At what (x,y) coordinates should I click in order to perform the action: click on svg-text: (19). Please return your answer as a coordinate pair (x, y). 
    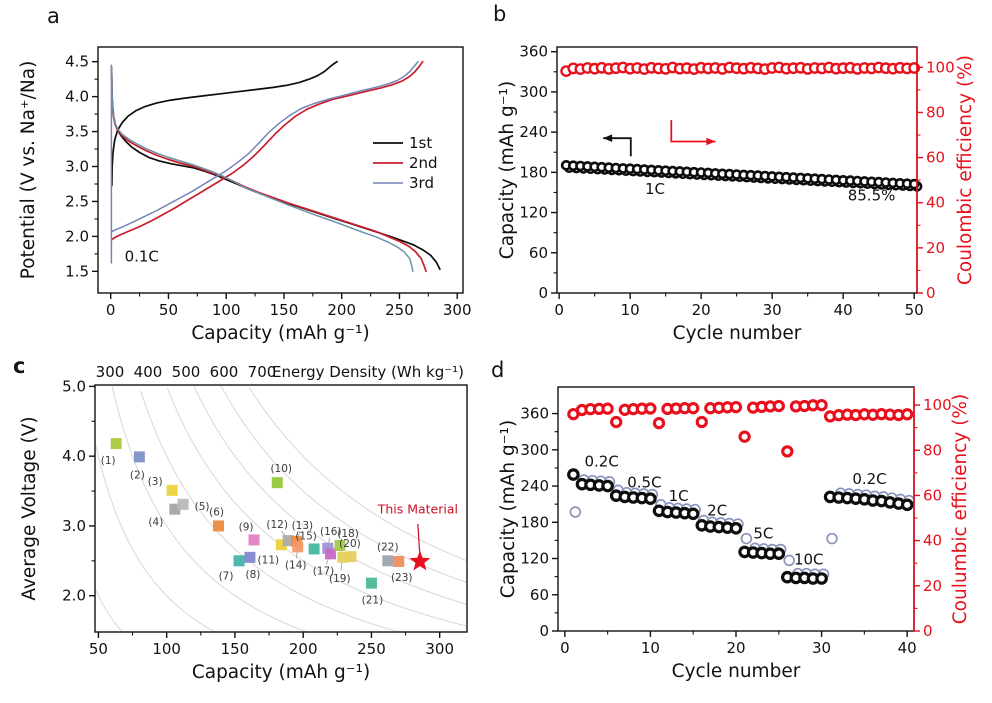
    Looking at the image, I should click on (340, 579).